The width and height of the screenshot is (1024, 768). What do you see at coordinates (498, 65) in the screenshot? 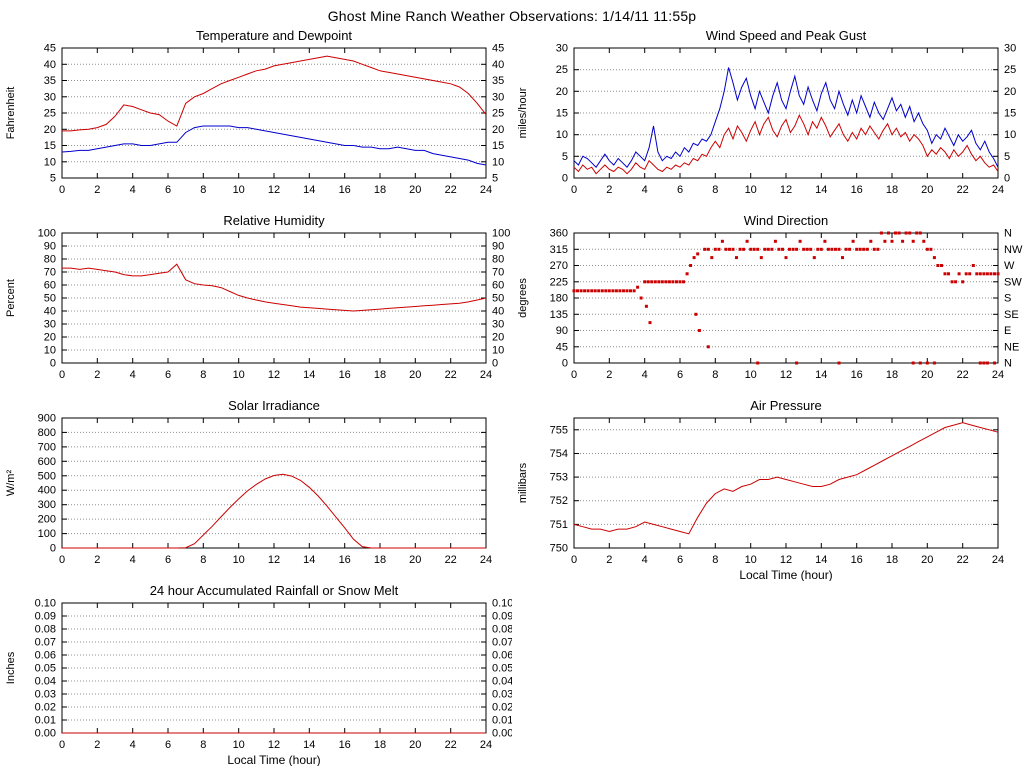
I see `svg-text: 40` at bounding box center [498, 65].